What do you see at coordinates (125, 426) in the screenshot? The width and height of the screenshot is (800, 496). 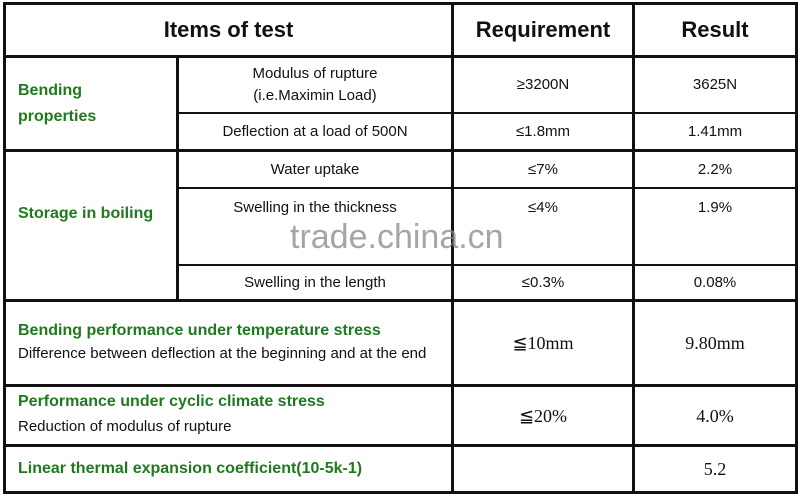 I see `cyclic-desc: Reduction of modulus of rupture` at bounding box center [125, 426].